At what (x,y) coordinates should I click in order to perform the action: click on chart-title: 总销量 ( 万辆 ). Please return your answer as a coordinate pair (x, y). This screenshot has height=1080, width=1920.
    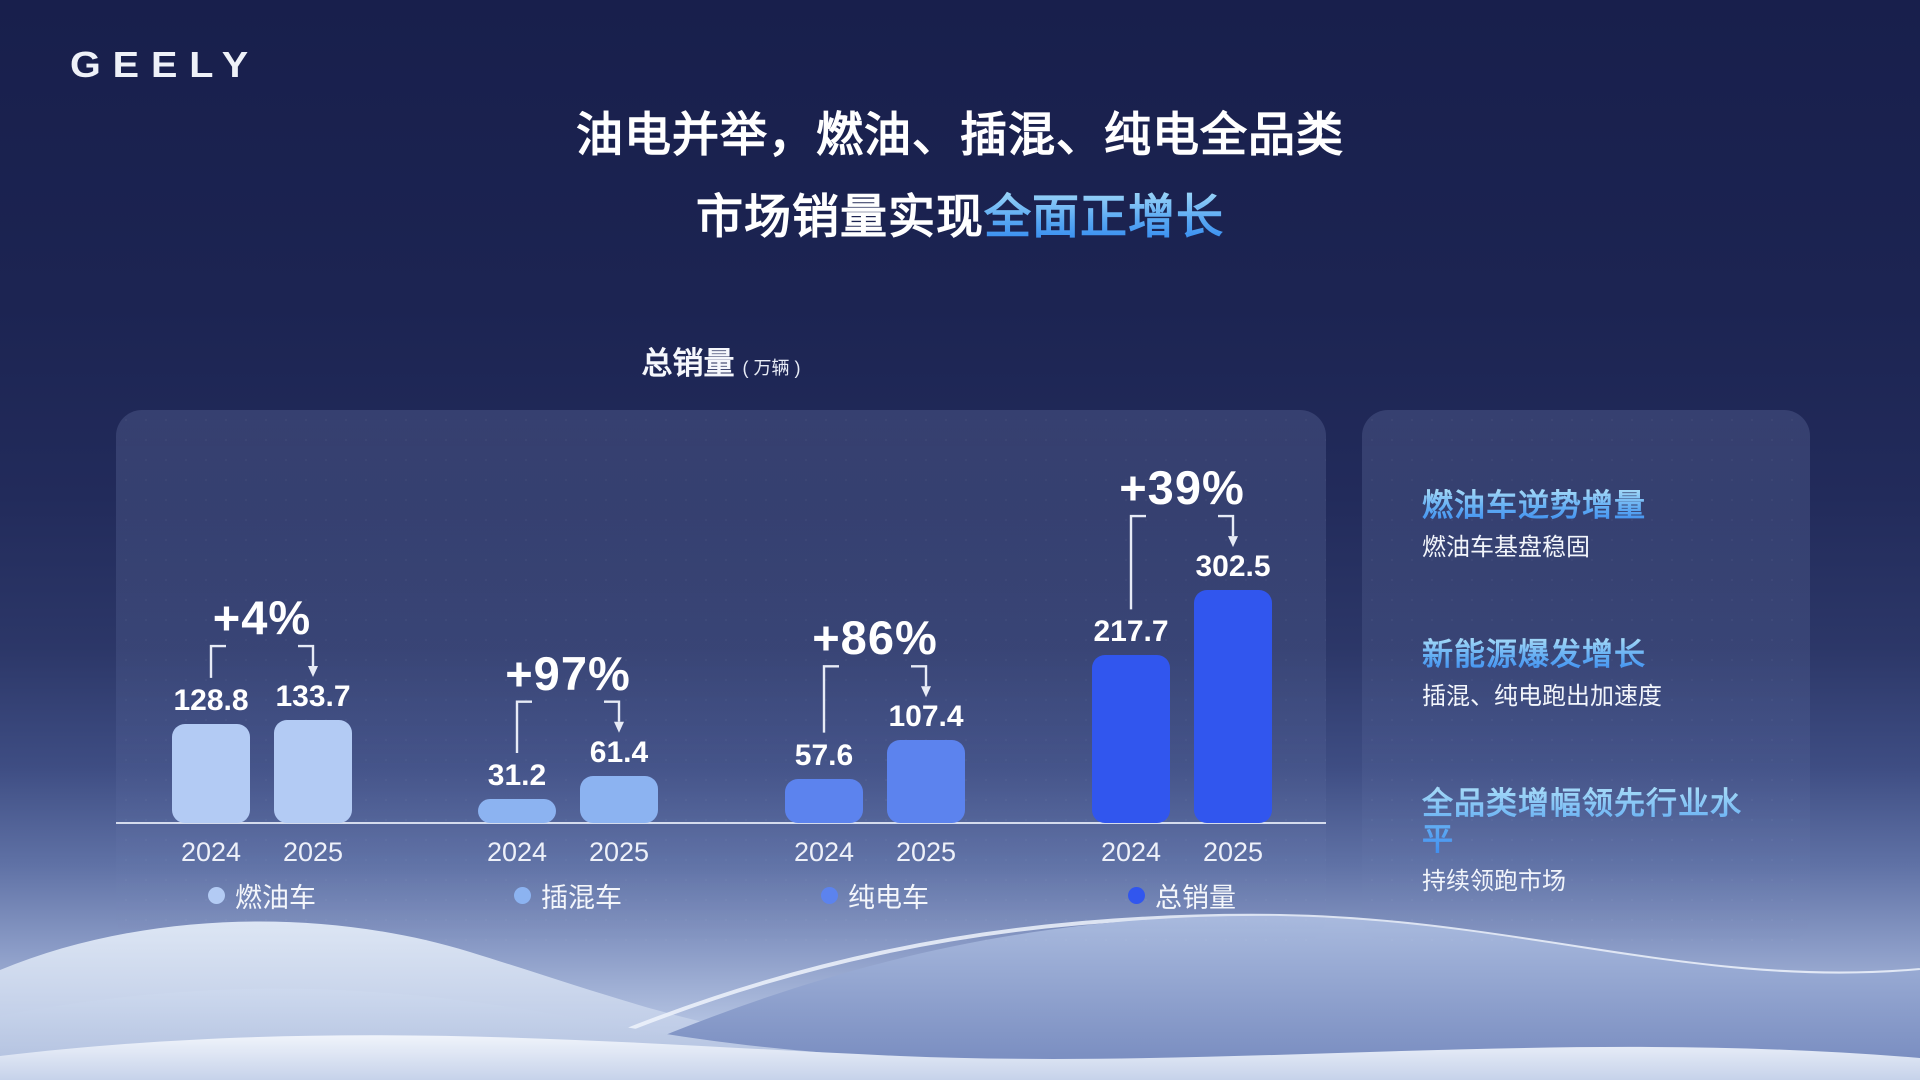
    Looking at the image, I should click on (721, 360).